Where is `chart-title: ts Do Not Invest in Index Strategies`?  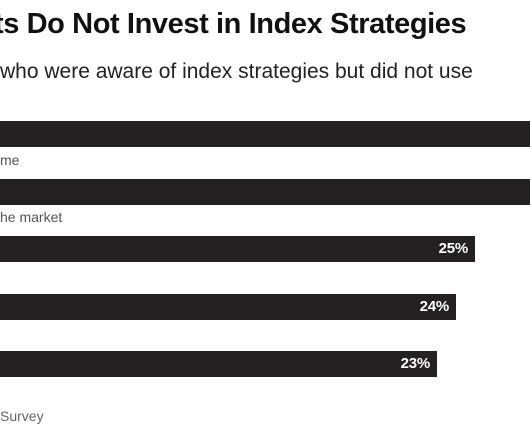
chart-title: ts Do Not Invest in Index Strategies is located at coordinates (233, 24).